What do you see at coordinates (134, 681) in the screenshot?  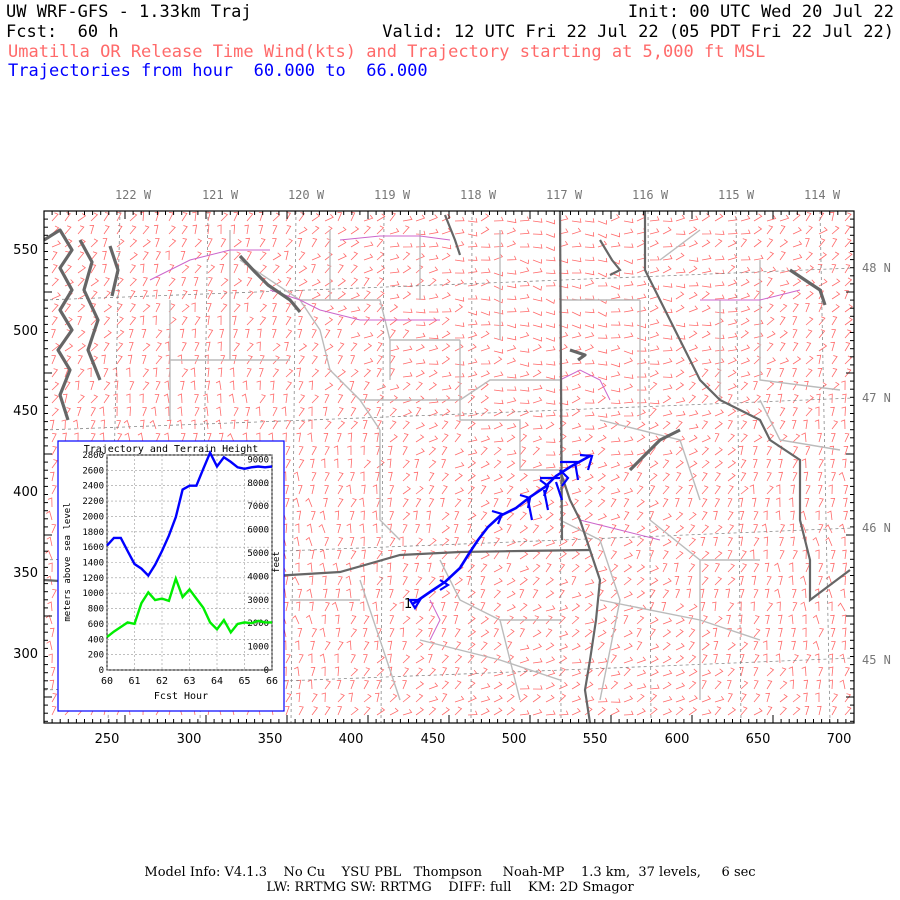 I see `inset-x-tick: 61` at bounding box center [134, 681].